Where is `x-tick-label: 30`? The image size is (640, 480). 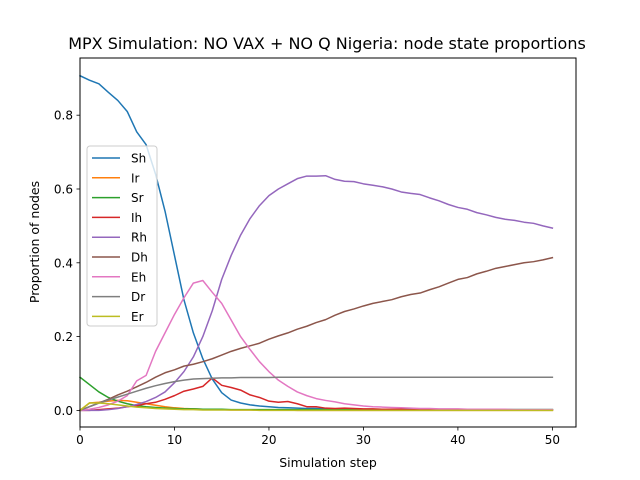 x-tick-label: 30 is located at coordinates (363, 440).